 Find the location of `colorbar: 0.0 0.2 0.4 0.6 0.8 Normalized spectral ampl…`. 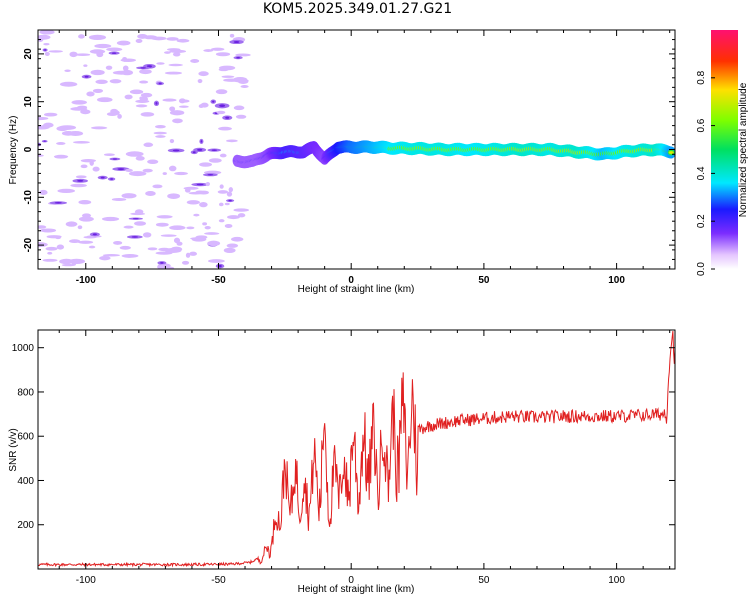

colorbar: 0.0 0.2 0.4 0.6 0.8 Normalized spectral ampl… is located at coordinates (722, 153).